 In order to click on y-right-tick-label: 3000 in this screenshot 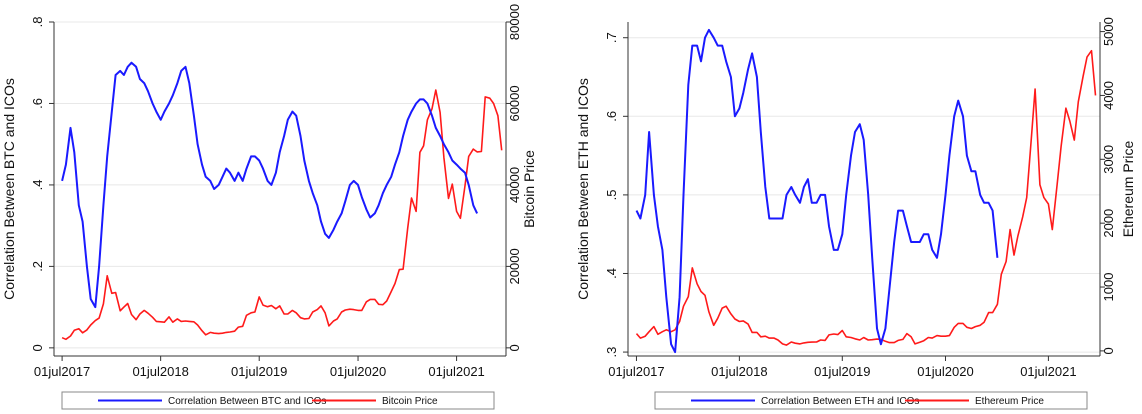, I will do `click(1108, 159)`.